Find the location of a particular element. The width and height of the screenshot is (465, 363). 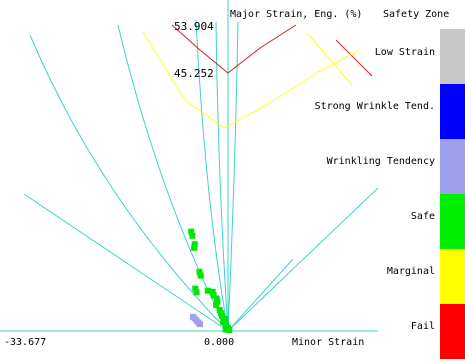

fld-yellow-curve is located at coordinates (251, 80).